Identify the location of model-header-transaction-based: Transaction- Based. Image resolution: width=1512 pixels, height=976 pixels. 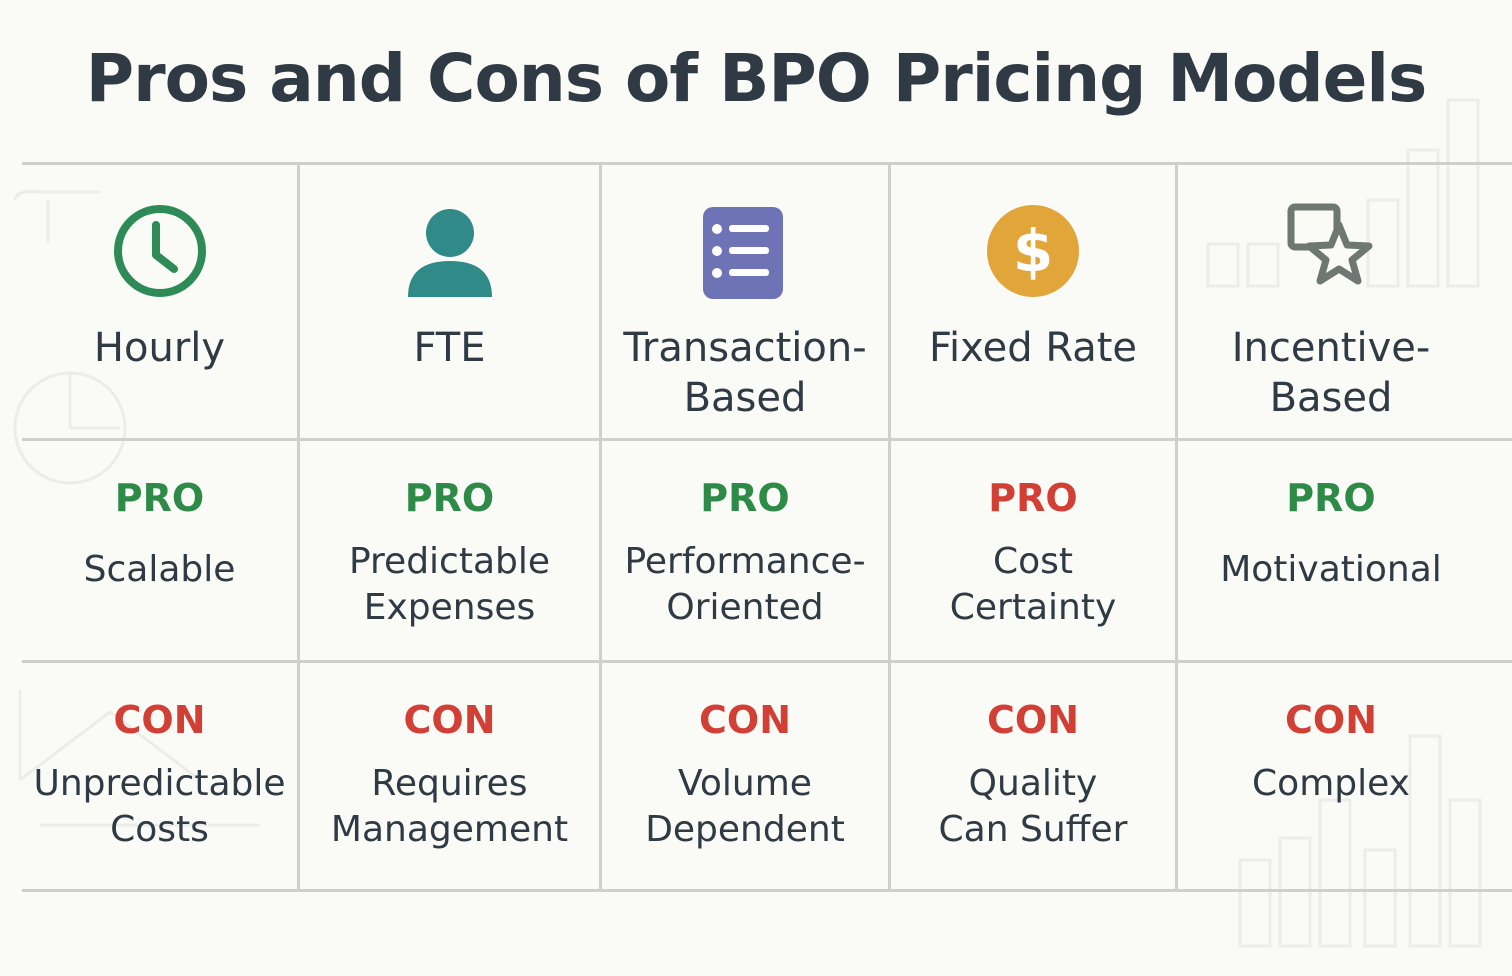
(745, 301).